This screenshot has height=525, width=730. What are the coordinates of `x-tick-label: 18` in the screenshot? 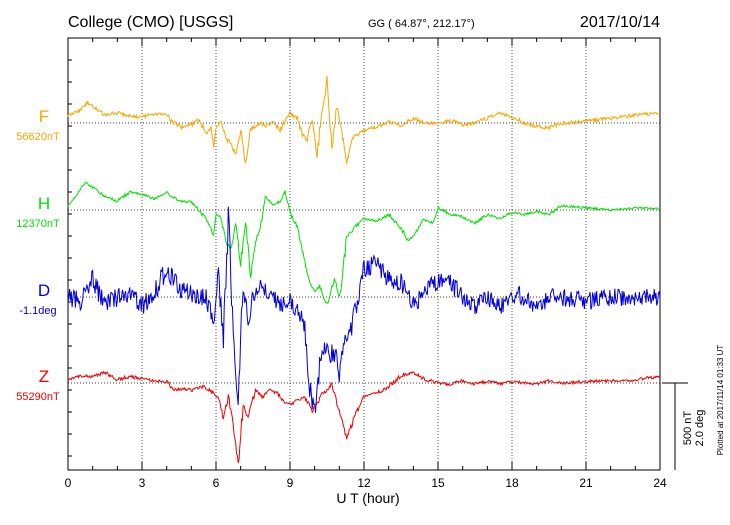 It's located at (512, 483).